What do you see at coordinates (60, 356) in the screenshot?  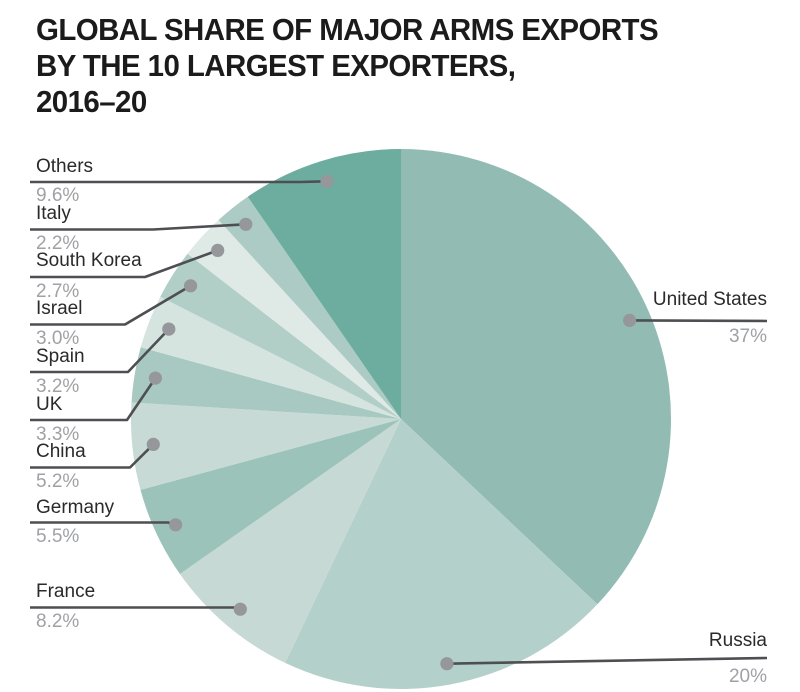 I see `slice-label-spain: Spain` at bounding box center [60, 356].